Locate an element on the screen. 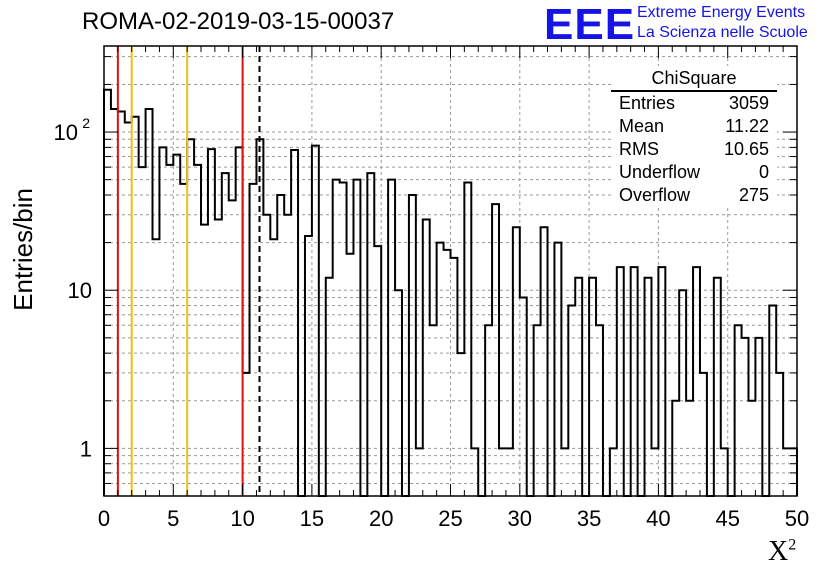 Image resolution: width=836 pixels, height=572 pixels. x-tick-label: 0 is located at coordinates (104, 518).